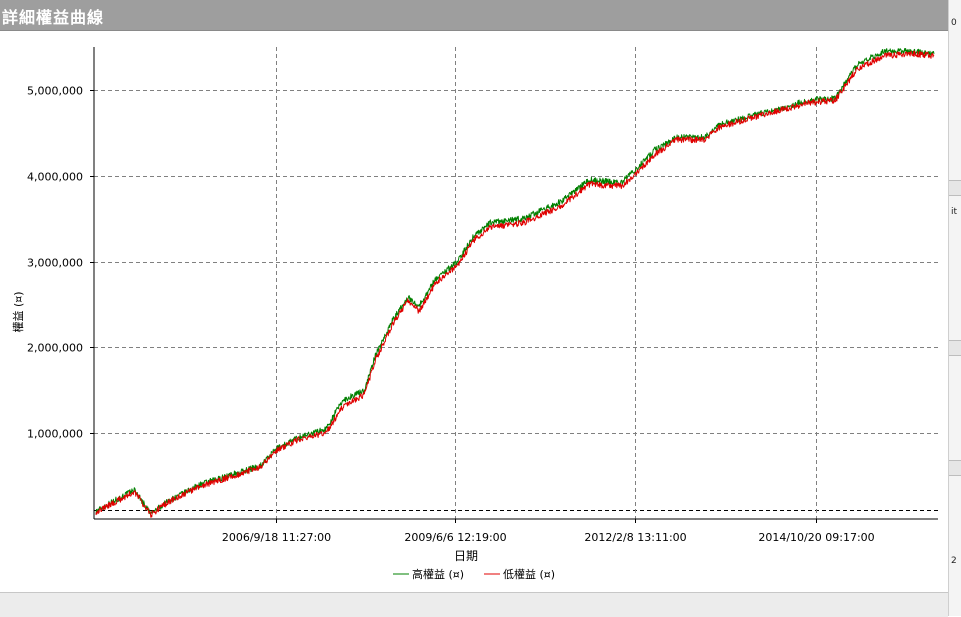  What do you see at coordinates (954, 212) in the screenshot?
I see `side-panel-label-mid: it` at bounding box center [954, 212].